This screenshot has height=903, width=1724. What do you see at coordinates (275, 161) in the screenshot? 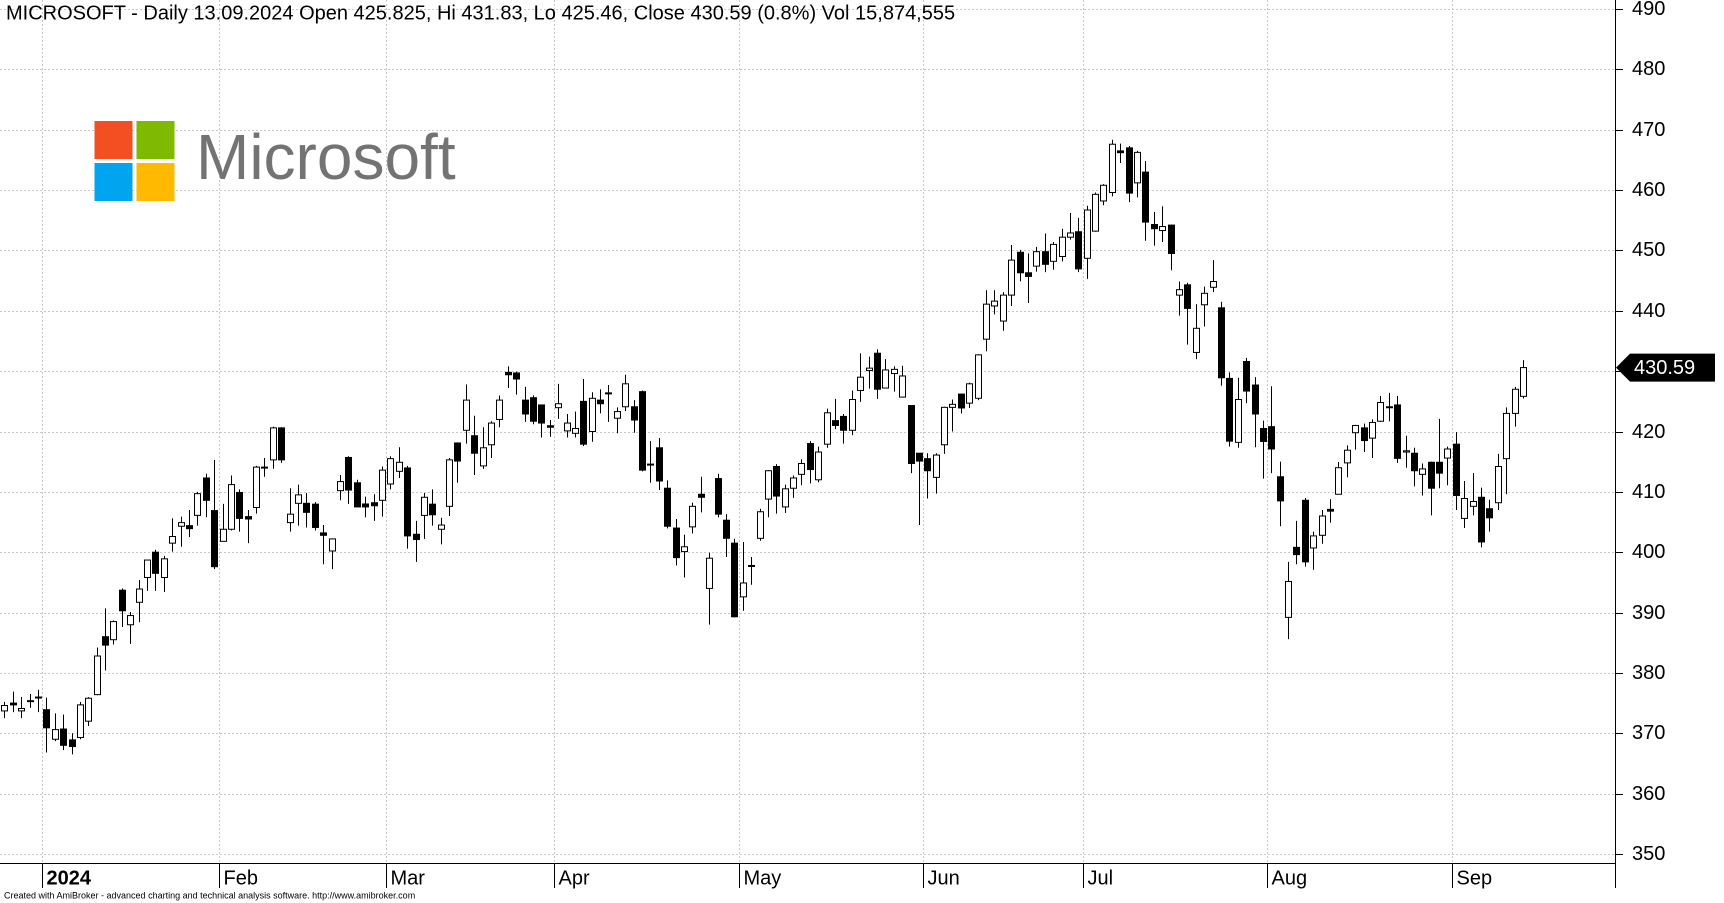
I see `logo: Microsoft` at bounding box center [275, 161].